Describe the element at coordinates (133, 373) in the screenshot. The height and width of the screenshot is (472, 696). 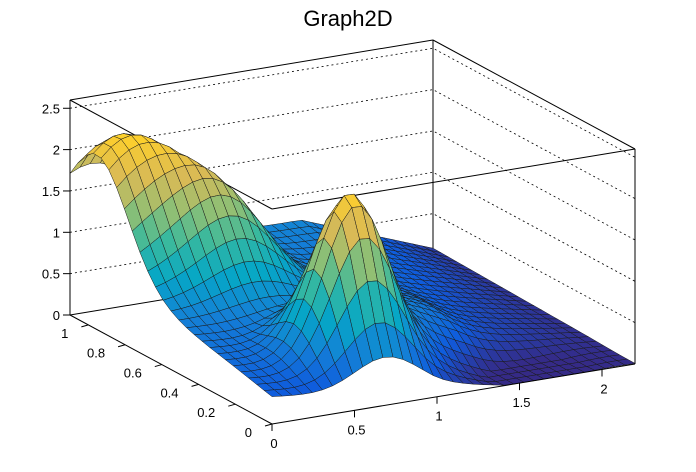
I see `tick-label: 0.6` at that location.